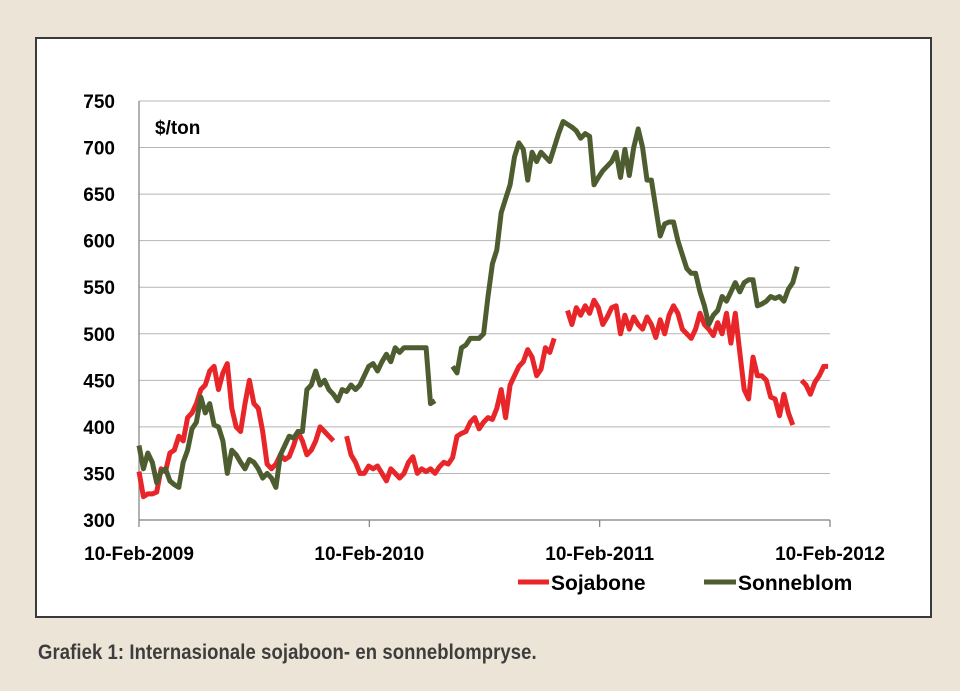 This screenshot has height=691, width=960. Describe the element at coordinates (369, 554) in the screenshot. I see `x-tick-label: 10-Feb-2010` at that location.